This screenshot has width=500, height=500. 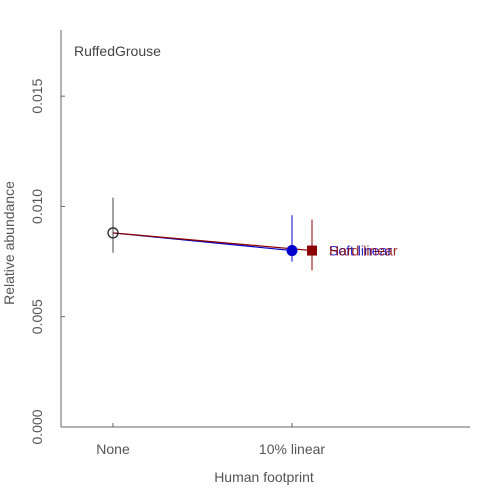 I want to click on x-axis-label: Human footprint, so click(x=264, y=477).